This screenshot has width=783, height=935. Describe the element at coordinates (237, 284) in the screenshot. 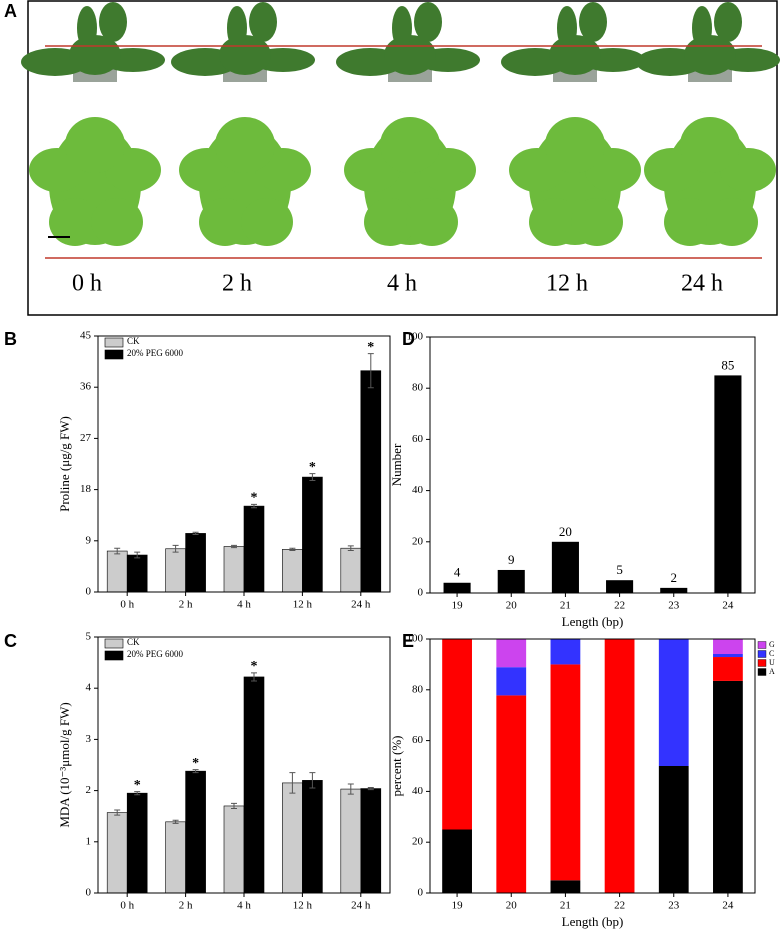

I see `time-label: 2 h` at that location.